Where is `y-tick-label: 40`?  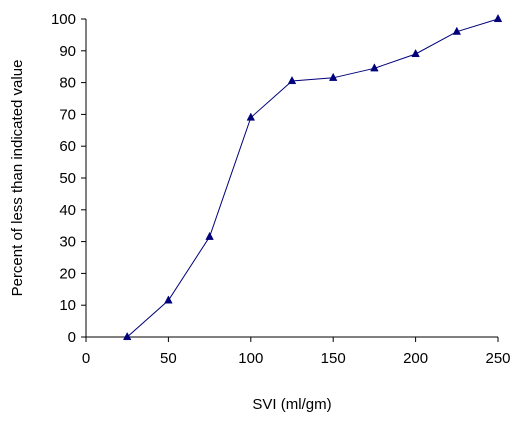
y-tick-label: 40 is located at coordinates (67, 210).